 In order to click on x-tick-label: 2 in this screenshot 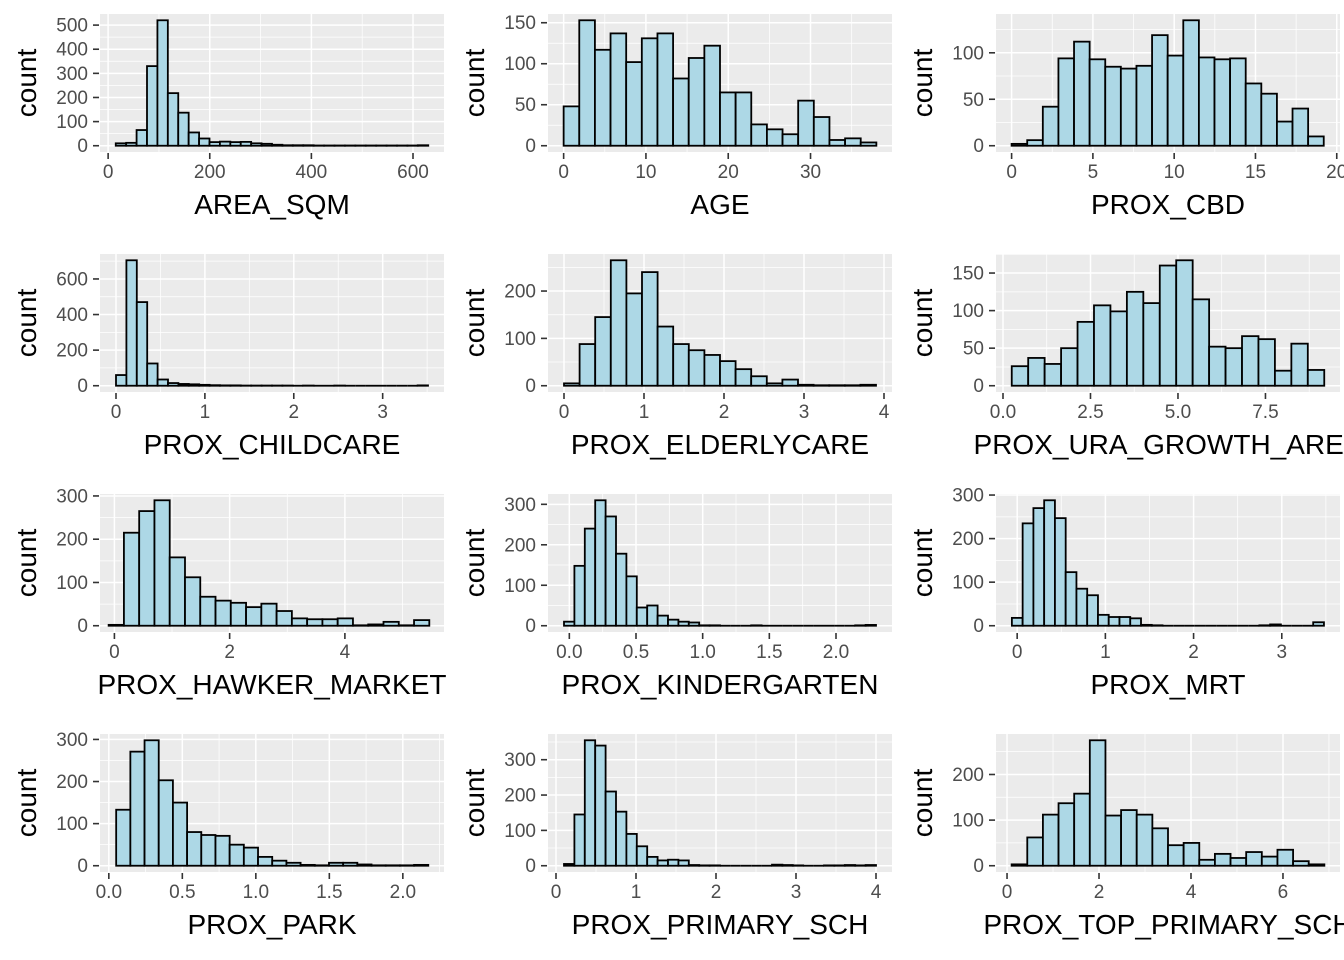, I will do `click(229, 652)`.